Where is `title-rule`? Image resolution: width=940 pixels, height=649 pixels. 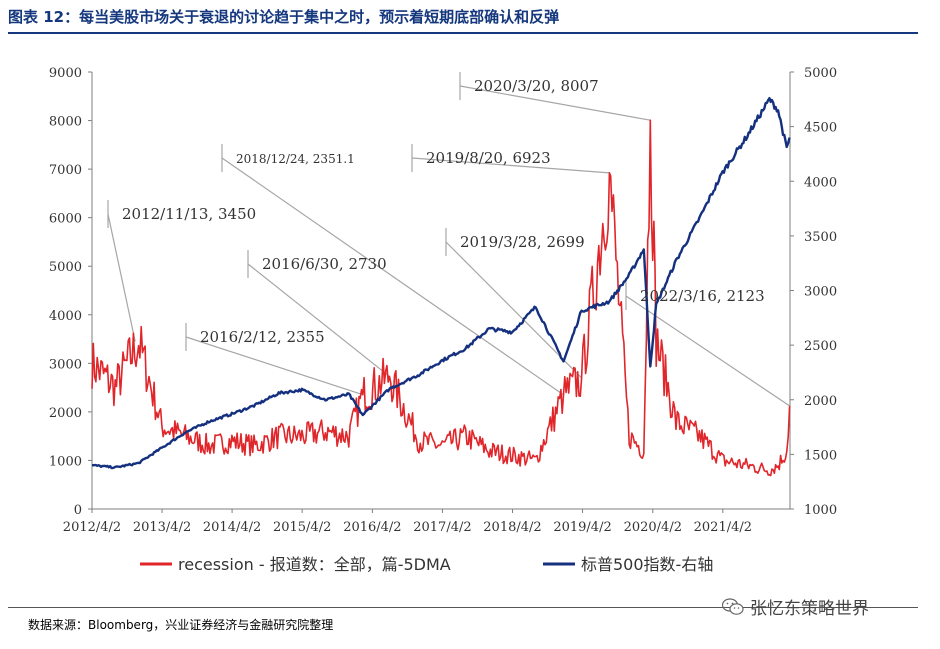
title-rule is located at coordinates (463, 33).